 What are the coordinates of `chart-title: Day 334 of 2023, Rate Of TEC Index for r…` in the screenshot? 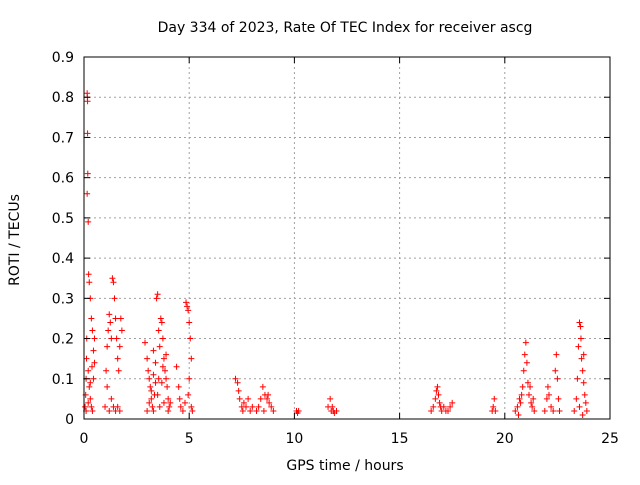 It's located at (345, 28).